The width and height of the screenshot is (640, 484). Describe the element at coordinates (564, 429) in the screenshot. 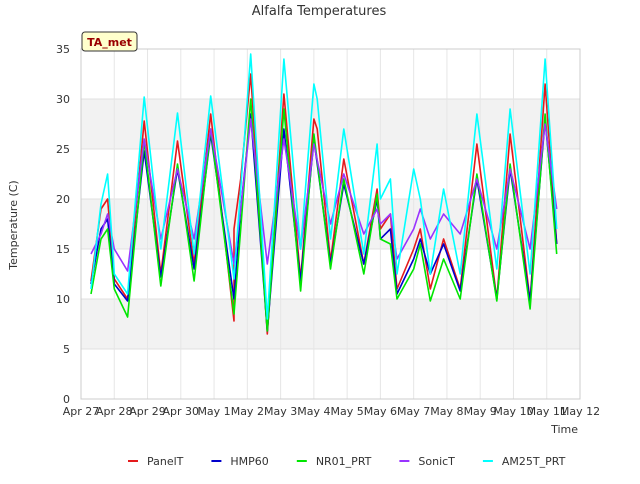

I see `x-axis-label: Time` at that location.